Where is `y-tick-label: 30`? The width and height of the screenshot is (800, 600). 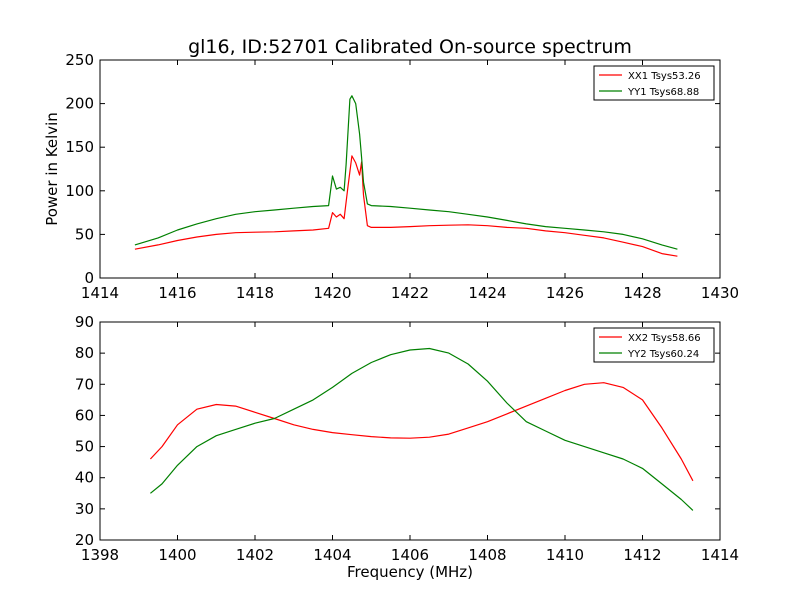 y-tick-label: 30 is located at coordinates (84, 509).